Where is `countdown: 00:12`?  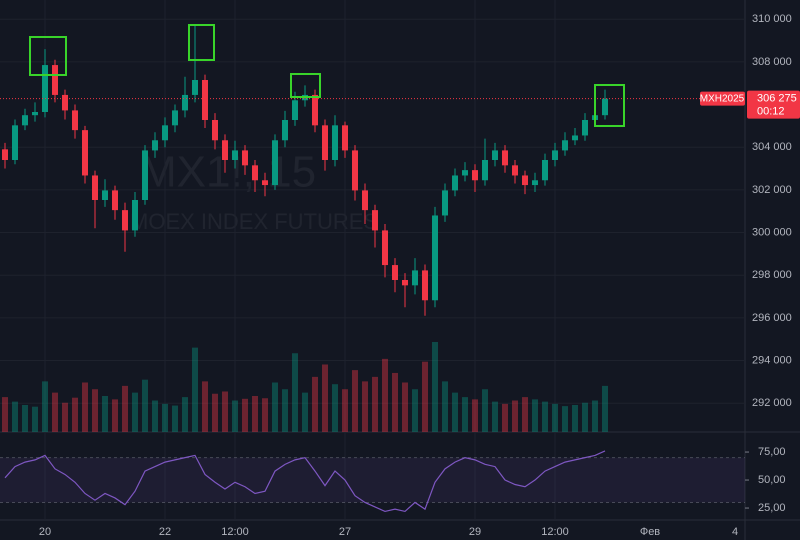
countdown: 00:12 is located at coordinates (771, 112).